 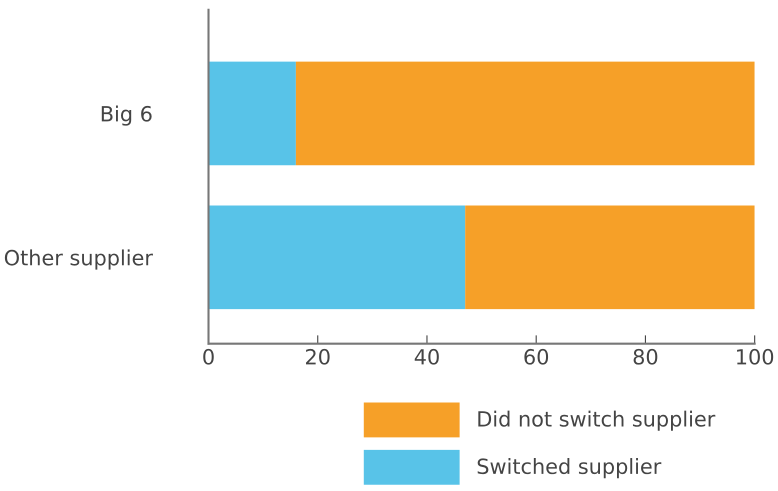 What do you see at coordinates (127, 116) in the screenshot?
I see `y-tick-label: Big 6` at bounding box center [127, 116].